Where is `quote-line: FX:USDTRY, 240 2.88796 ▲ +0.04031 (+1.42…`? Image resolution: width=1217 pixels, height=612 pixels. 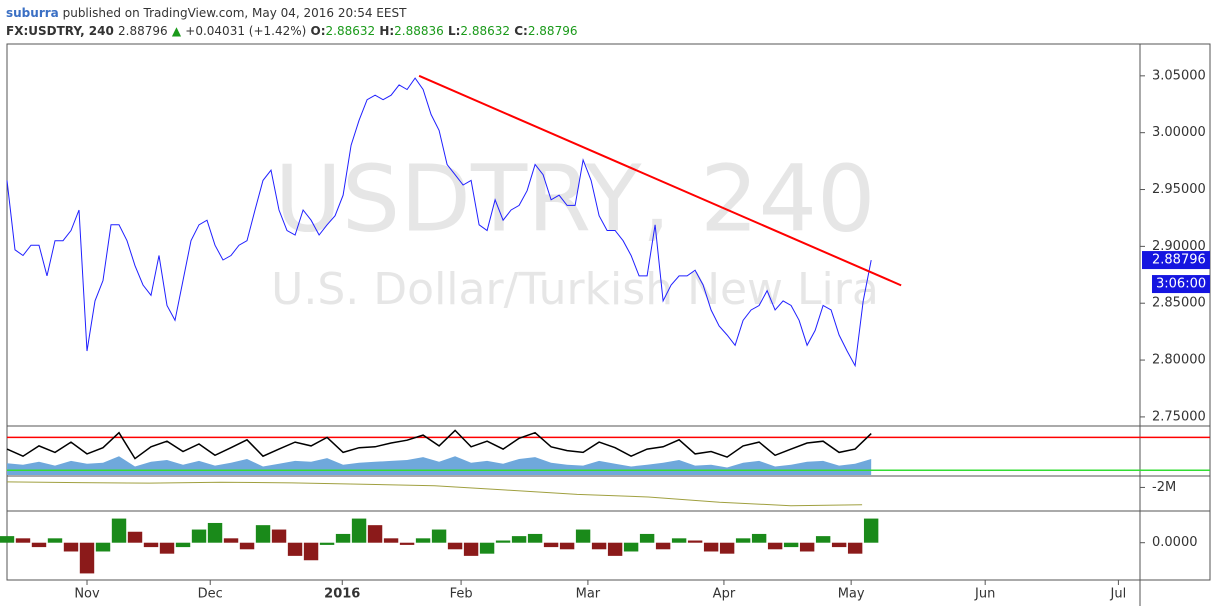
quote-line: FX:USDTRY, 240 2.88796 ▲ +0.04031 (+1.42… is located at coordinates (291, 31).